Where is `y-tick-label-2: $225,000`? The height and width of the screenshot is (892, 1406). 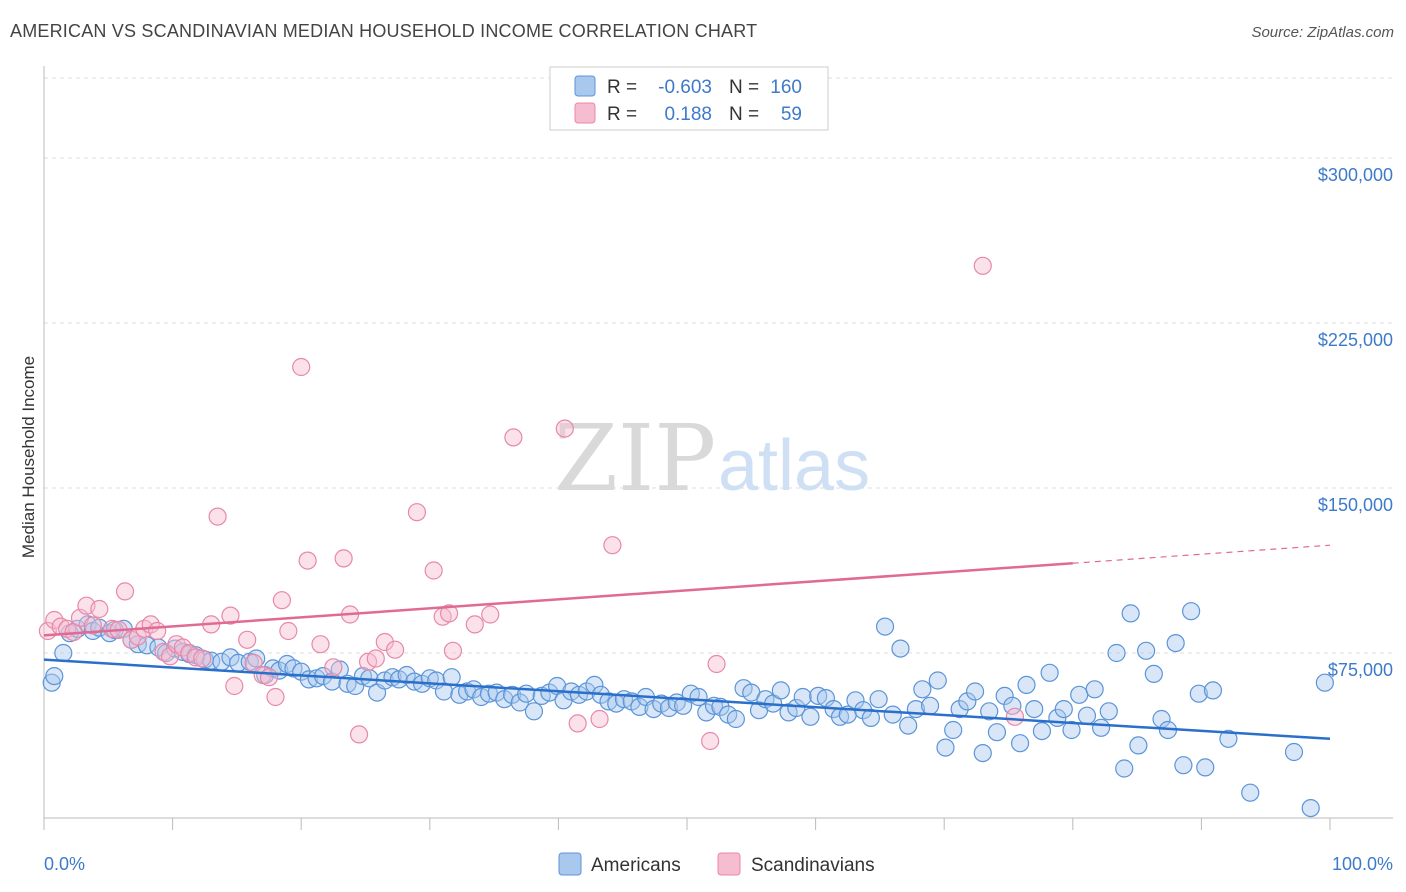 y-tick-label-2: $225,000 is located at coordinates (1355, 340).